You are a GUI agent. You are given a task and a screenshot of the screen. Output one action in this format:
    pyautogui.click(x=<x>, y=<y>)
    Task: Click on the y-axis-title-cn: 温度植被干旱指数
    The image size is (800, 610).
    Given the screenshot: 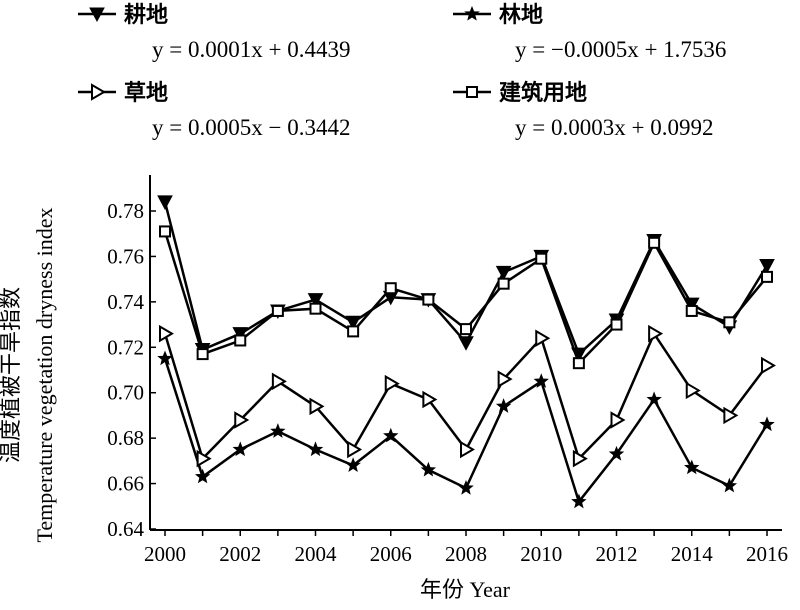 What is the action you would take?
    pyautogui.click(x=11, y=375)
    